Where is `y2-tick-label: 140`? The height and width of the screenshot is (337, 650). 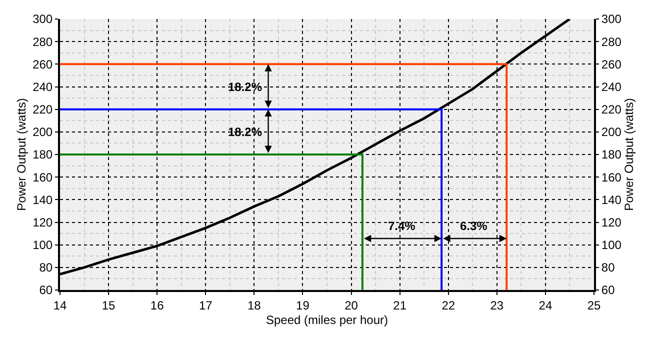
y2-tick-label: 140 is located at coordinates (611, 199).